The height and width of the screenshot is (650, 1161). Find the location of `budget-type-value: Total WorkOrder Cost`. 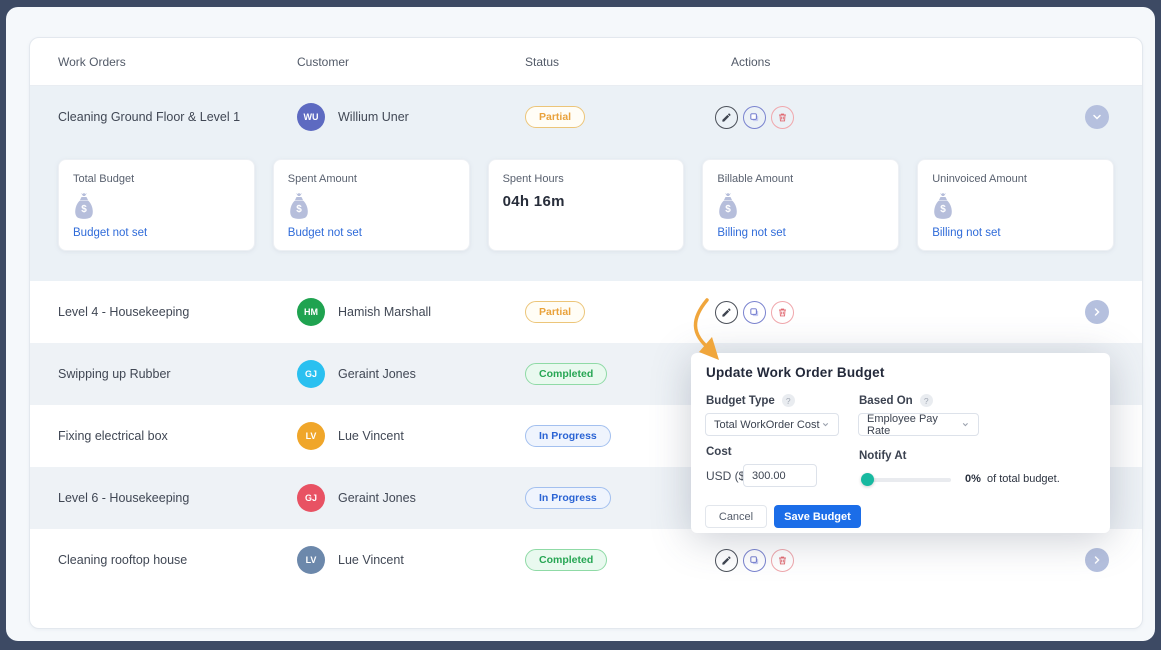

budget-type-value: Total WorkOrder Cost is located at coordinates (767, 424).